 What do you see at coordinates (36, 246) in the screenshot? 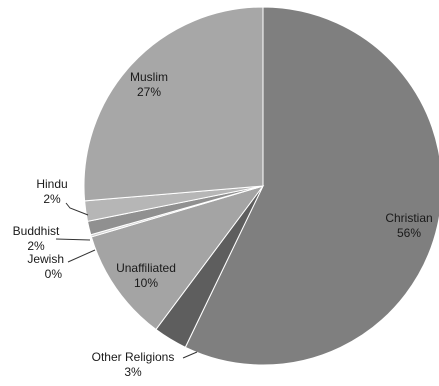
I see `slice-percent-buddhist: 2%` at bounding box center [36, 246].